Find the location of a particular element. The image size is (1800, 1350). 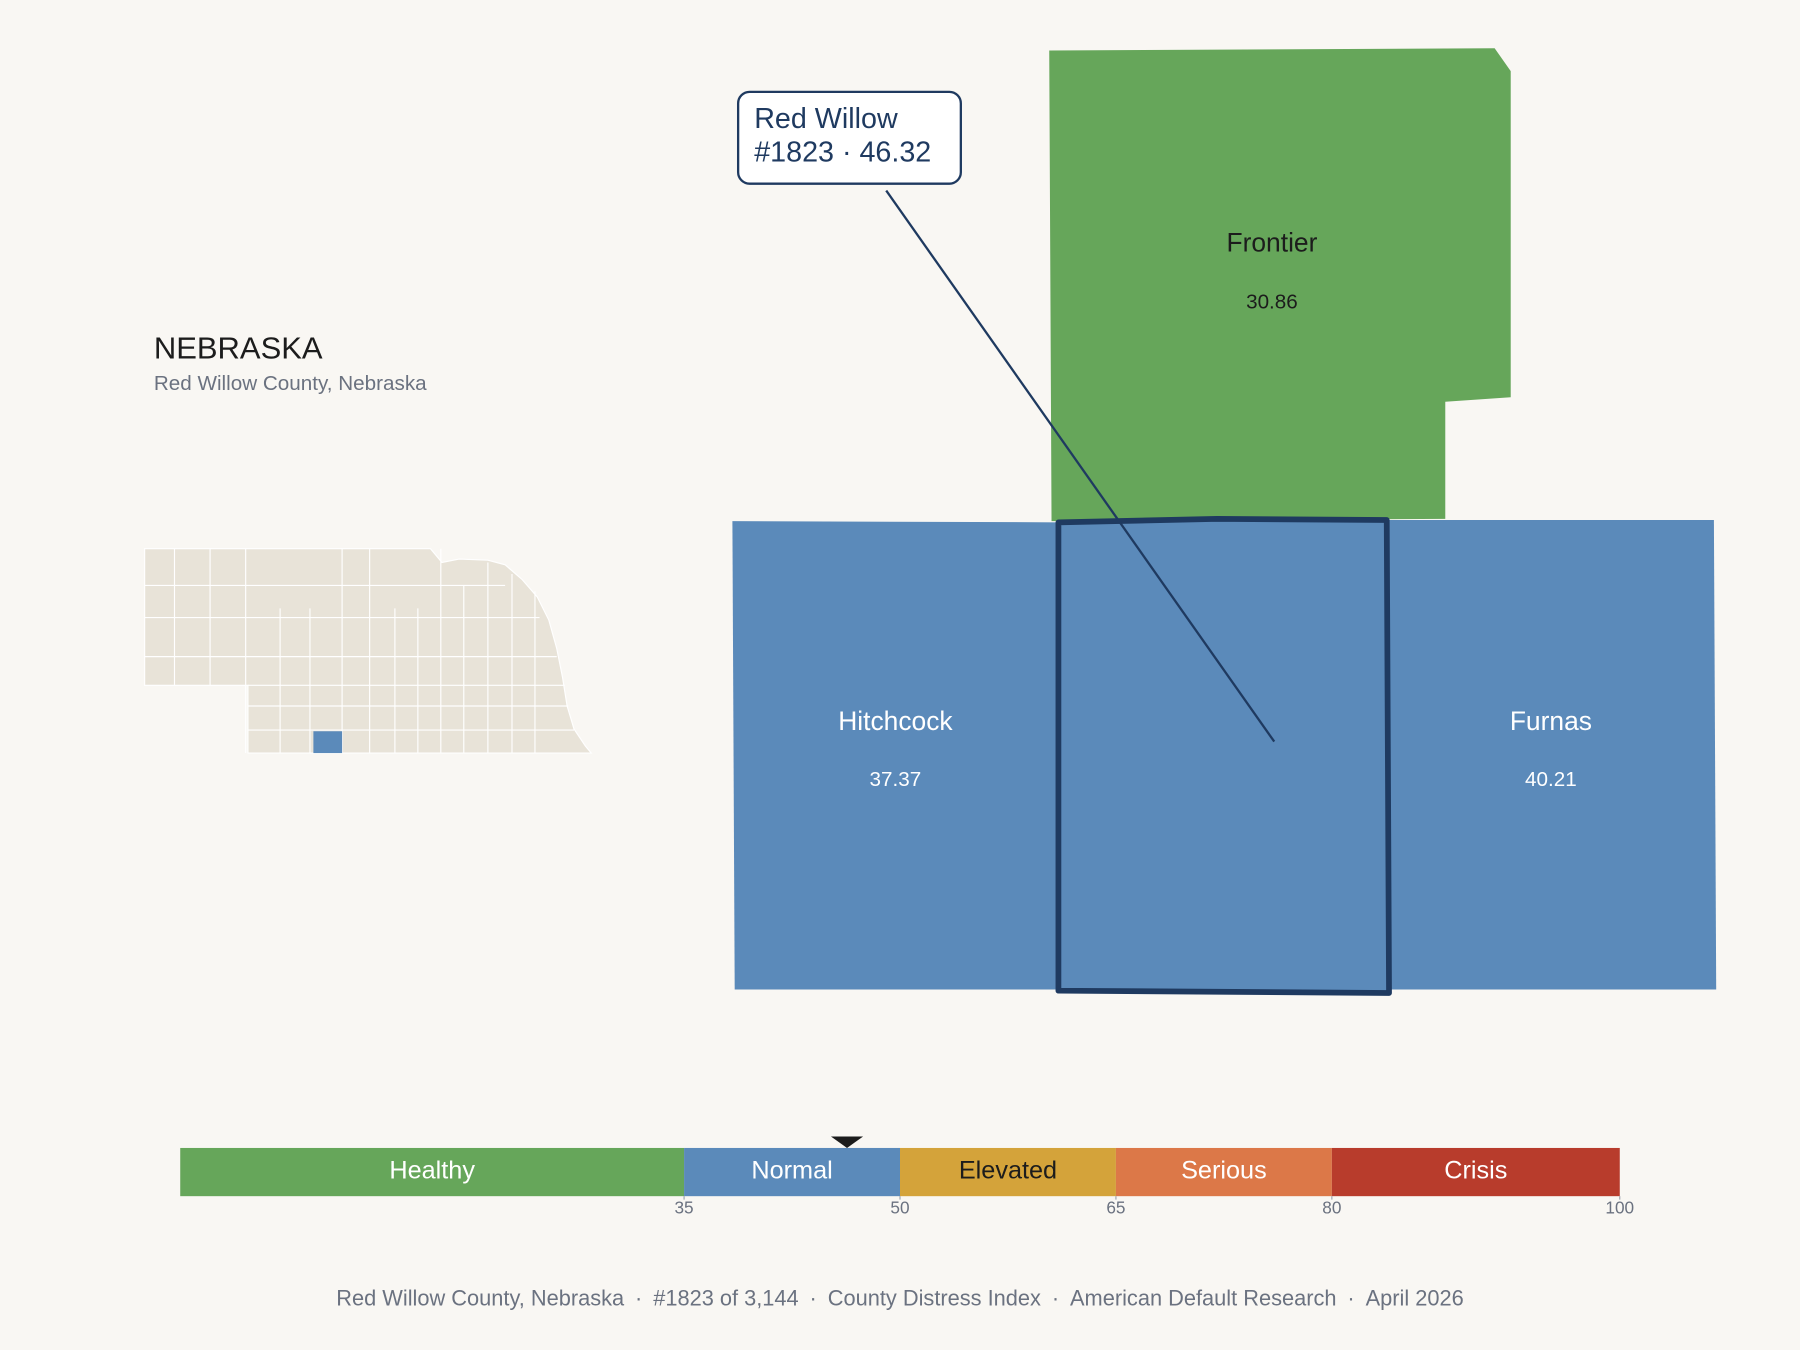

county-name: Hitchcock is located at coordinates (895, 721).